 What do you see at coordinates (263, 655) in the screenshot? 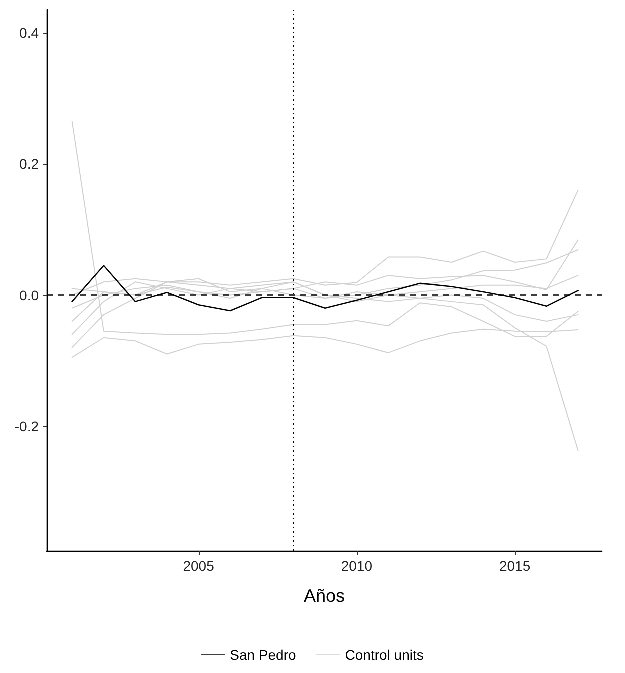
I see `legend-label: San Pedro` at bounding box center [263, 655].